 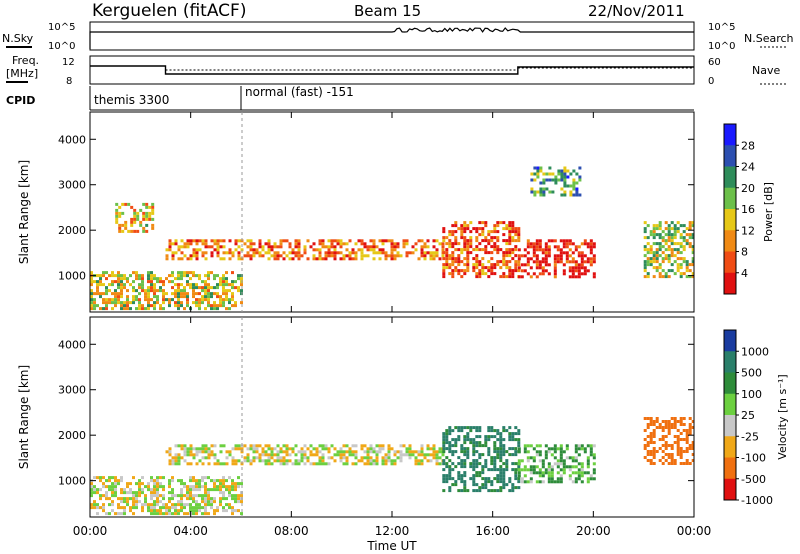 What do you see at coordinates (748, 167) in the screenshot?
I see `colorbar-tick-label: 24` at bounding box center [748, 167].